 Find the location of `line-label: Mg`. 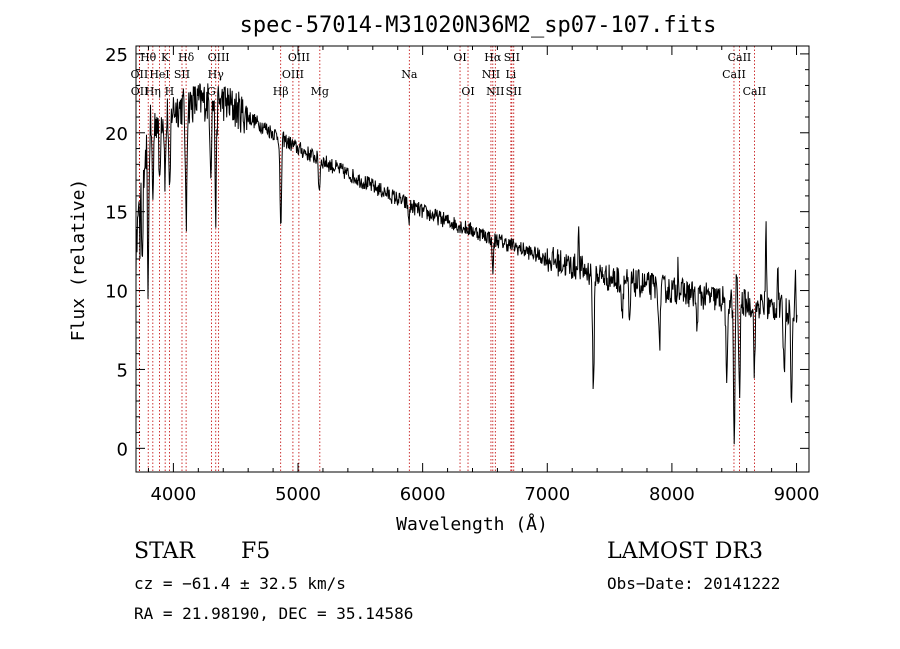

line-label: Mg is located at coordinates (320, 91).